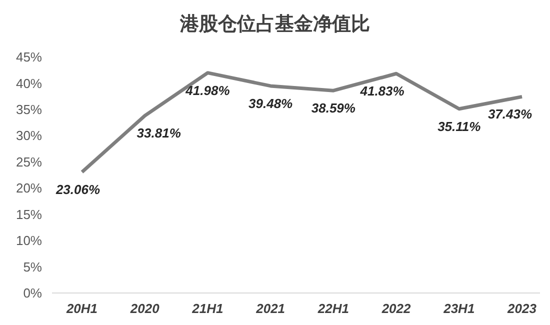 The height and width of the screenshot is (325, 550). What do you see at coordinates (396, 308) in the screenshot?
I see `x-tick-label: 2022` at bounding box center [396, 308].